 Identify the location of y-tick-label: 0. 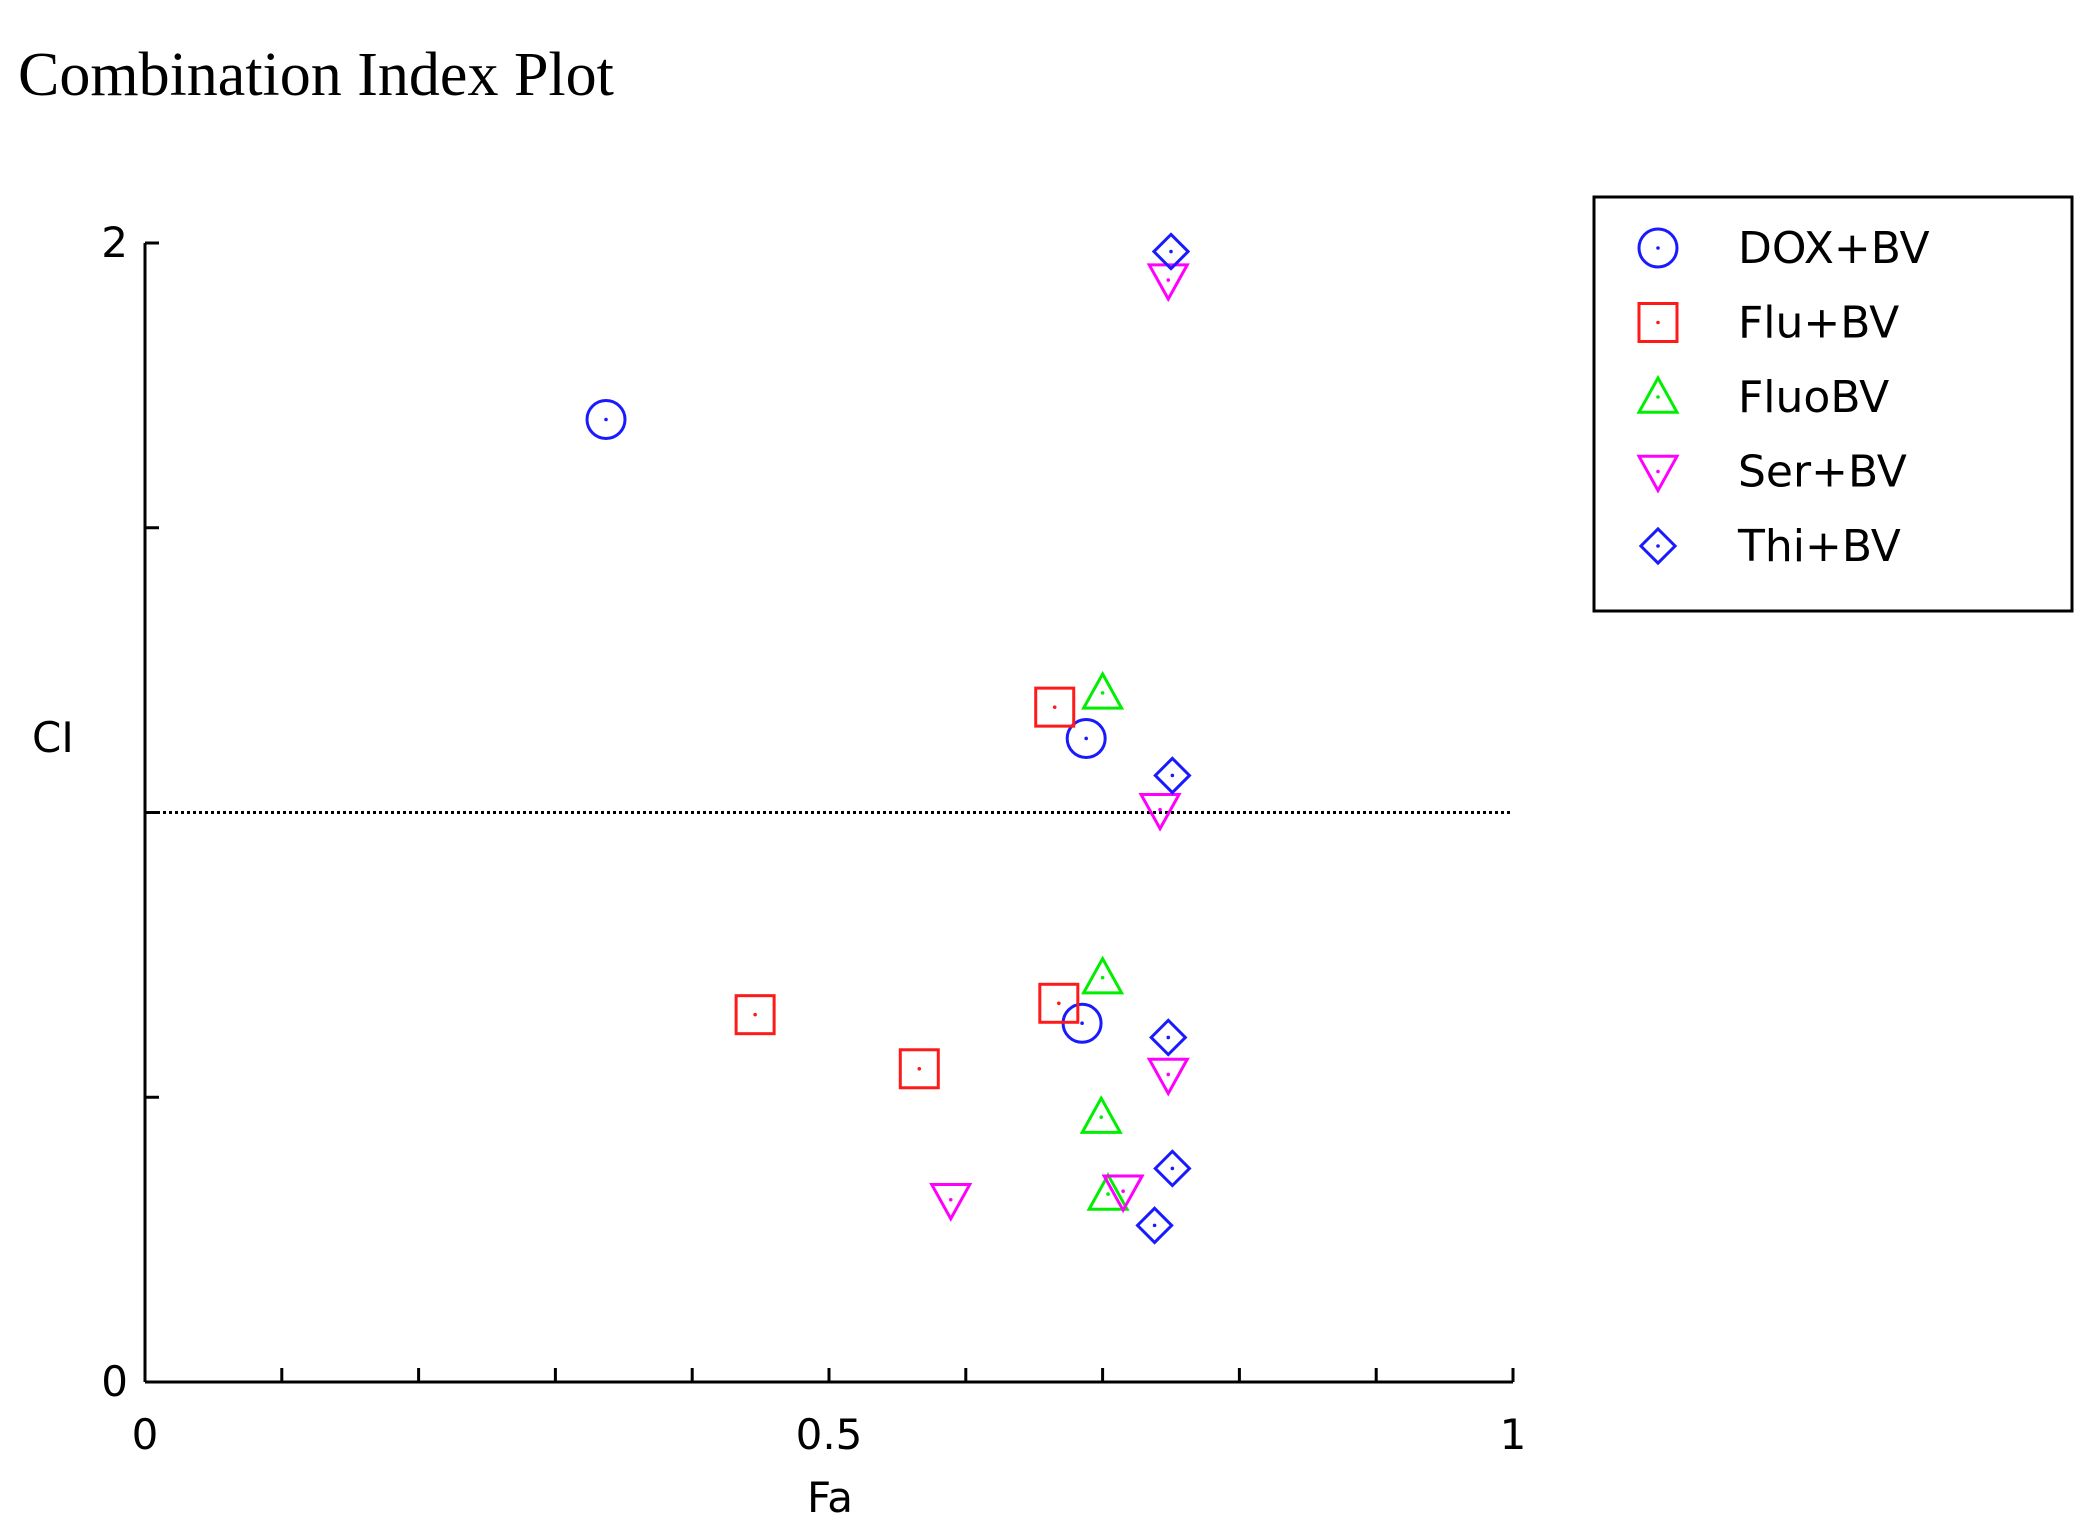
(114, 1381).